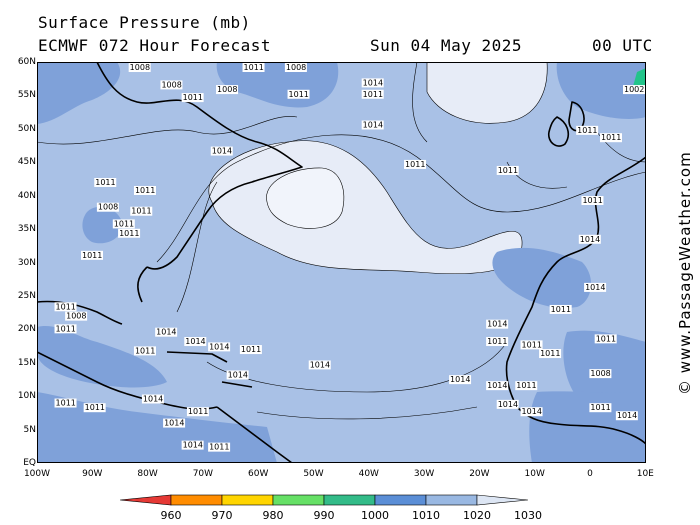 This screenshot has height=525, width=700. What do you see at coordinates (313, 474) in the screenshot?
I see `lon-label: 50W` at bounding box center [313, 474].